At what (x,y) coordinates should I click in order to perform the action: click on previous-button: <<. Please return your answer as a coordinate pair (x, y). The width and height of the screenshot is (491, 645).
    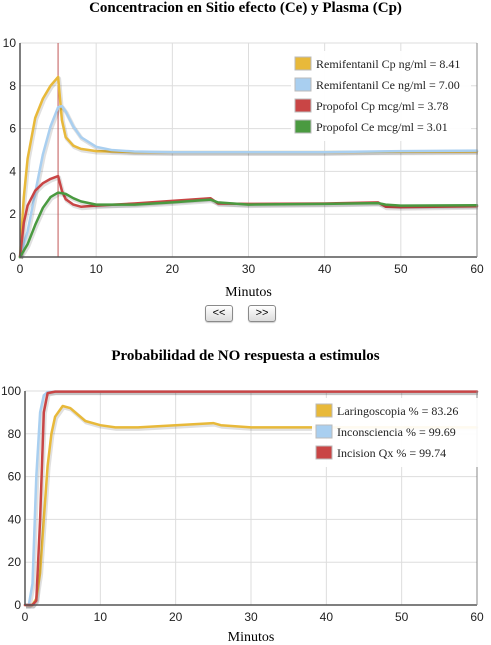
    Looking at the image, I should click on (219, 313).